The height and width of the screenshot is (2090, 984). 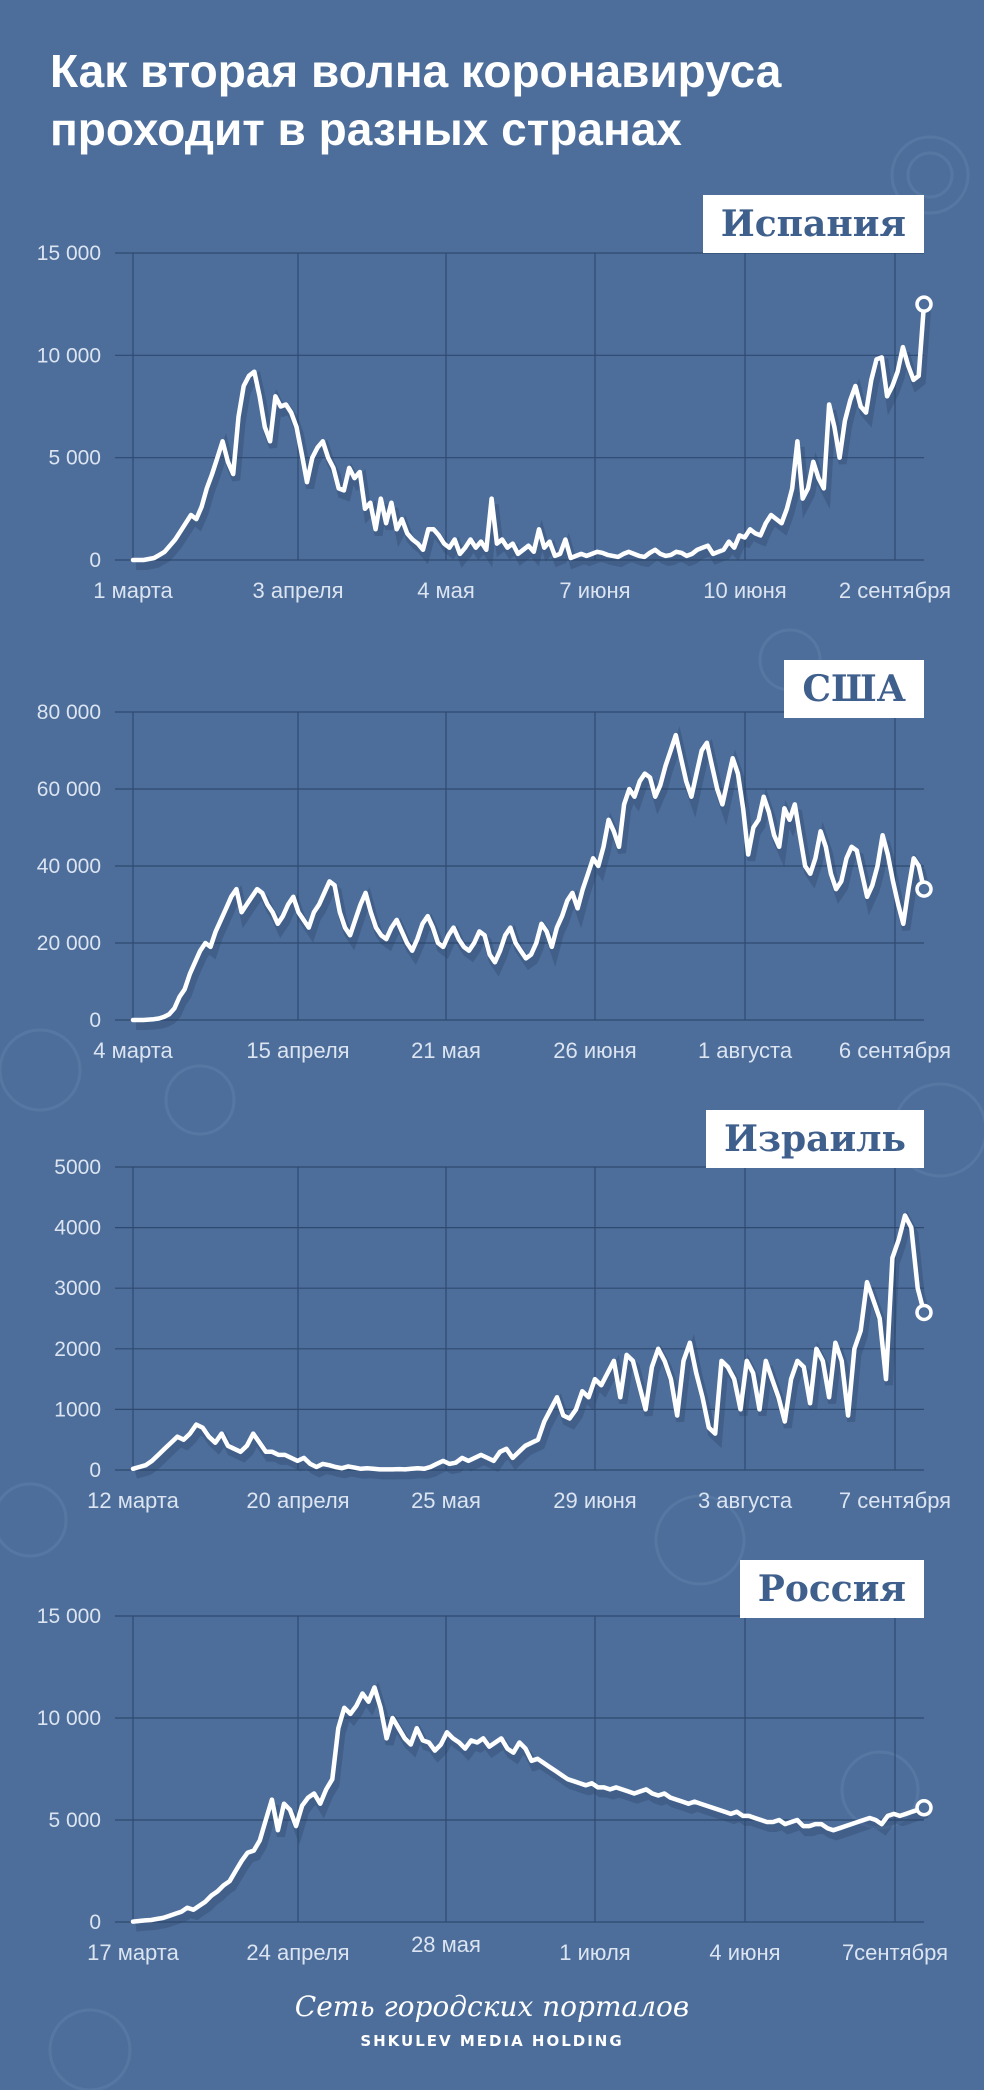 What do you see at coordinates (446, 590) in the screenshot?
I see `x-tick-label: 4 мая` at bounding box center [446, 590].